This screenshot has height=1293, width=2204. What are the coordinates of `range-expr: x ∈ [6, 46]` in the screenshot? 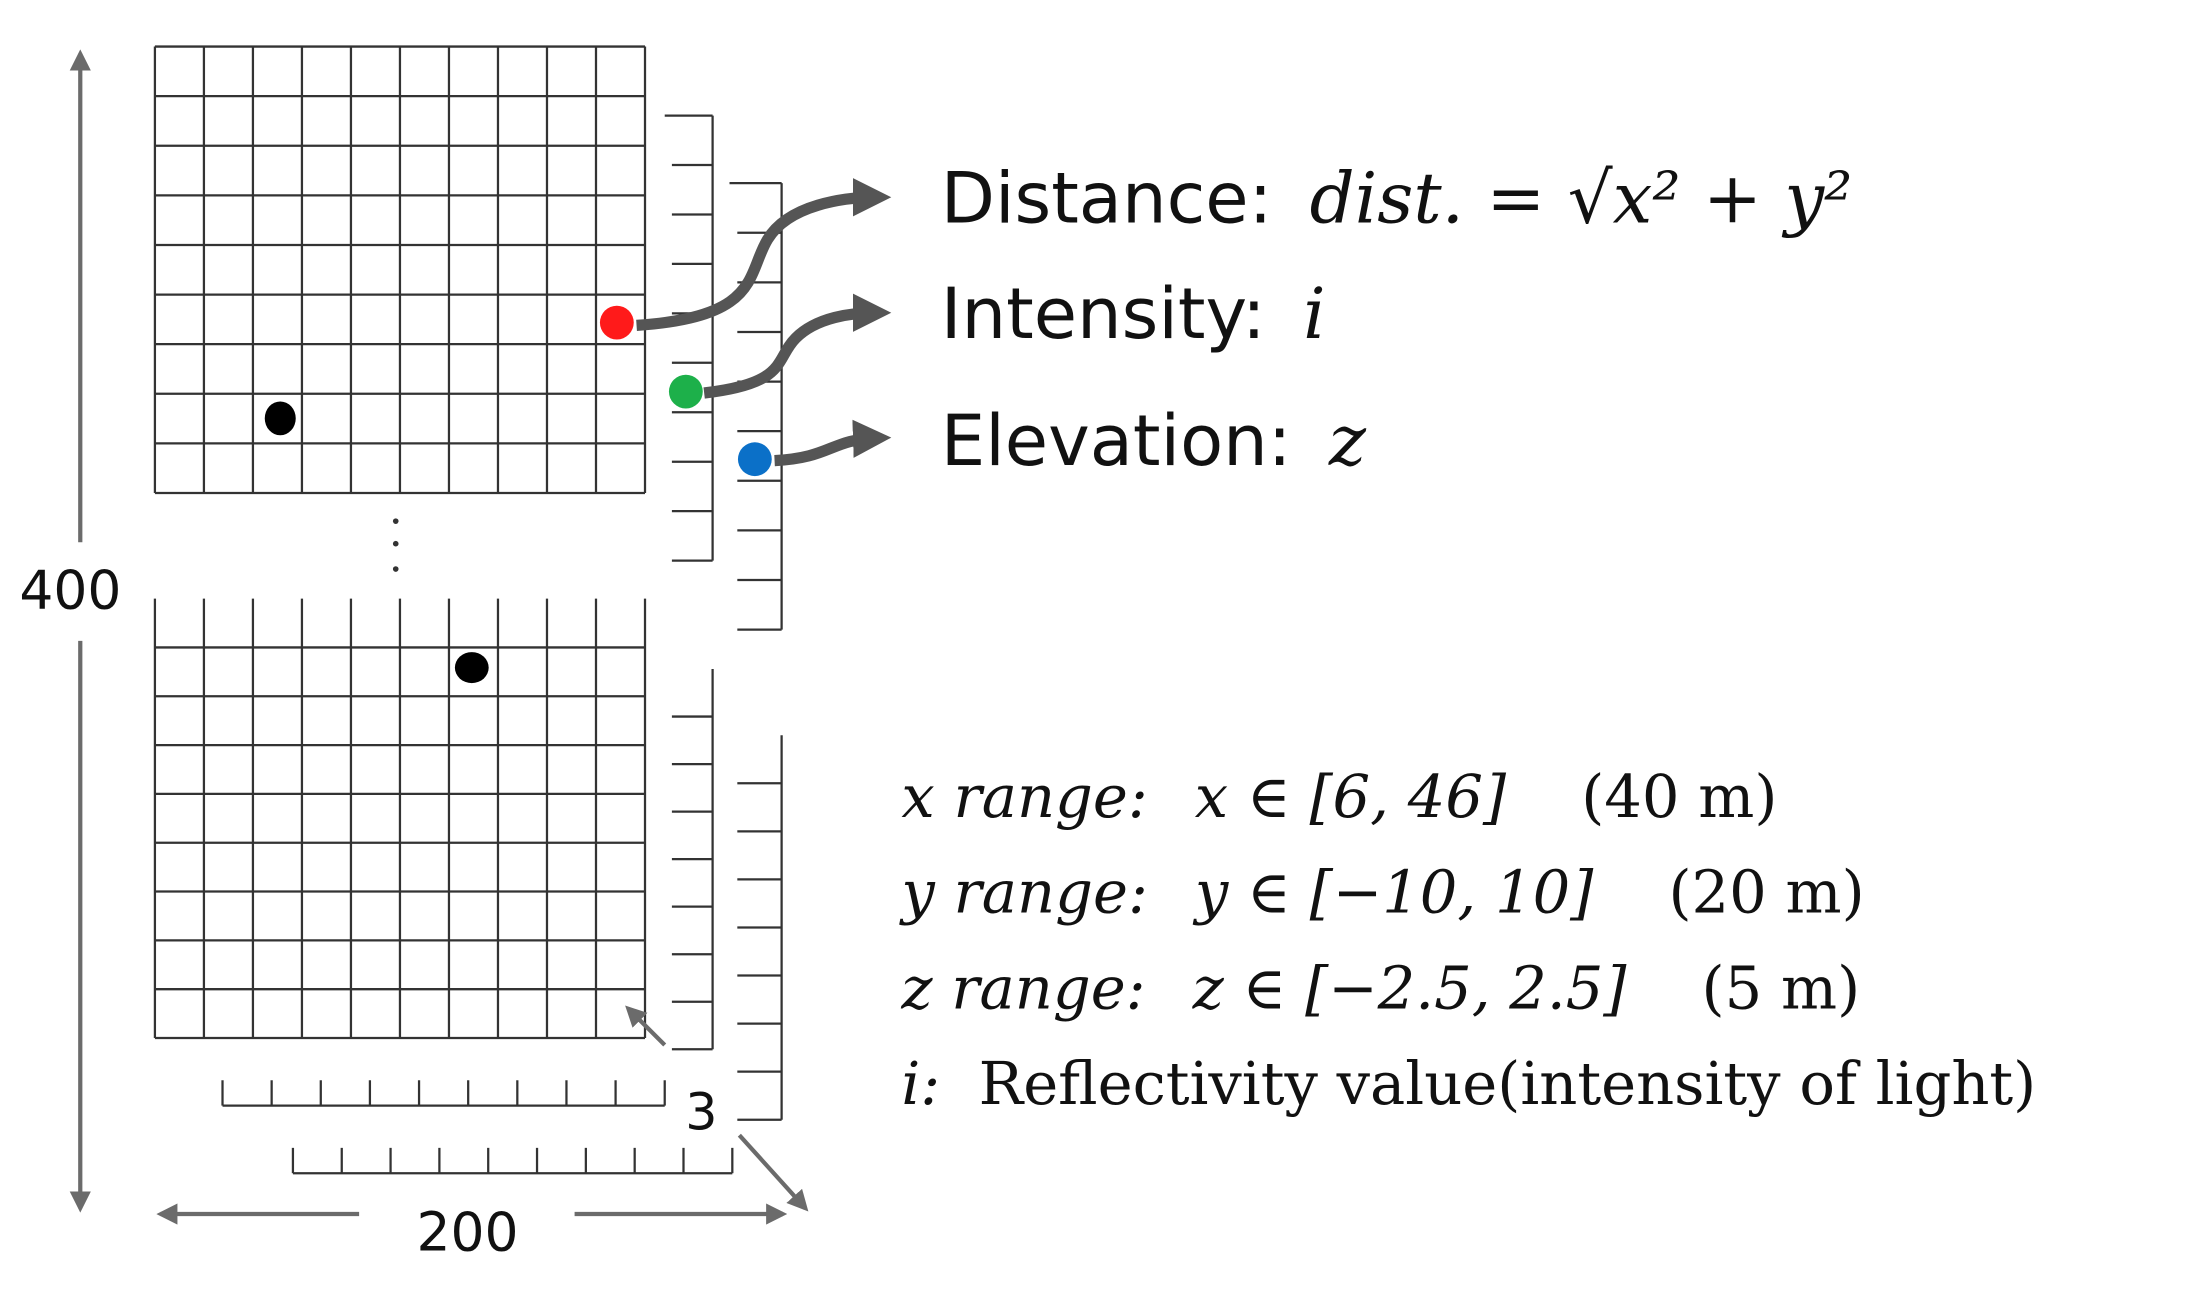 It's located at (1351, 796).